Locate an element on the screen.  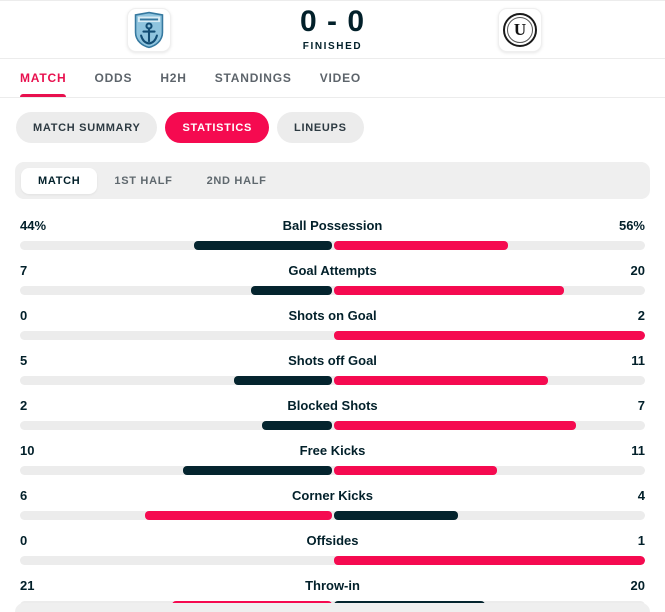
away-team-logo: U is located at coordinates (520, 30).